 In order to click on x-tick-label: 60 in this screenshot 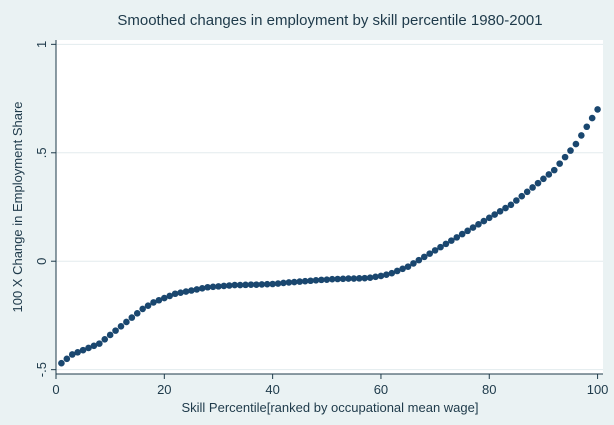, I will do `click(381, 389)`.